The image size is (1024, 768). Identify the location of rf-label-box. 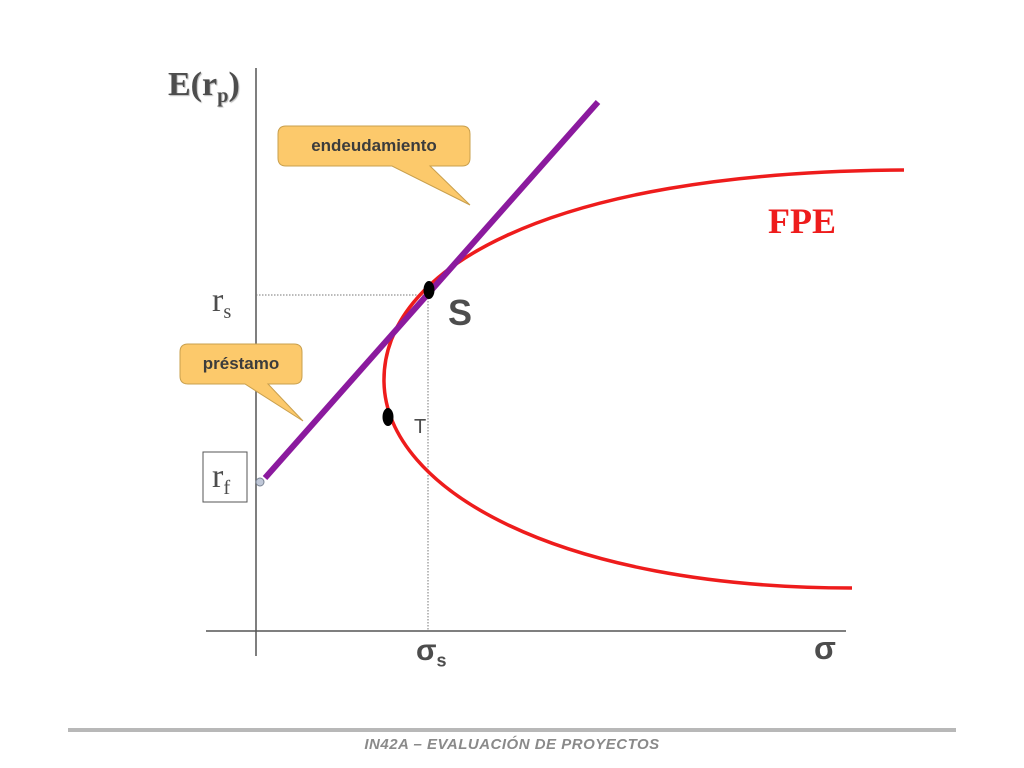
(225, 477).